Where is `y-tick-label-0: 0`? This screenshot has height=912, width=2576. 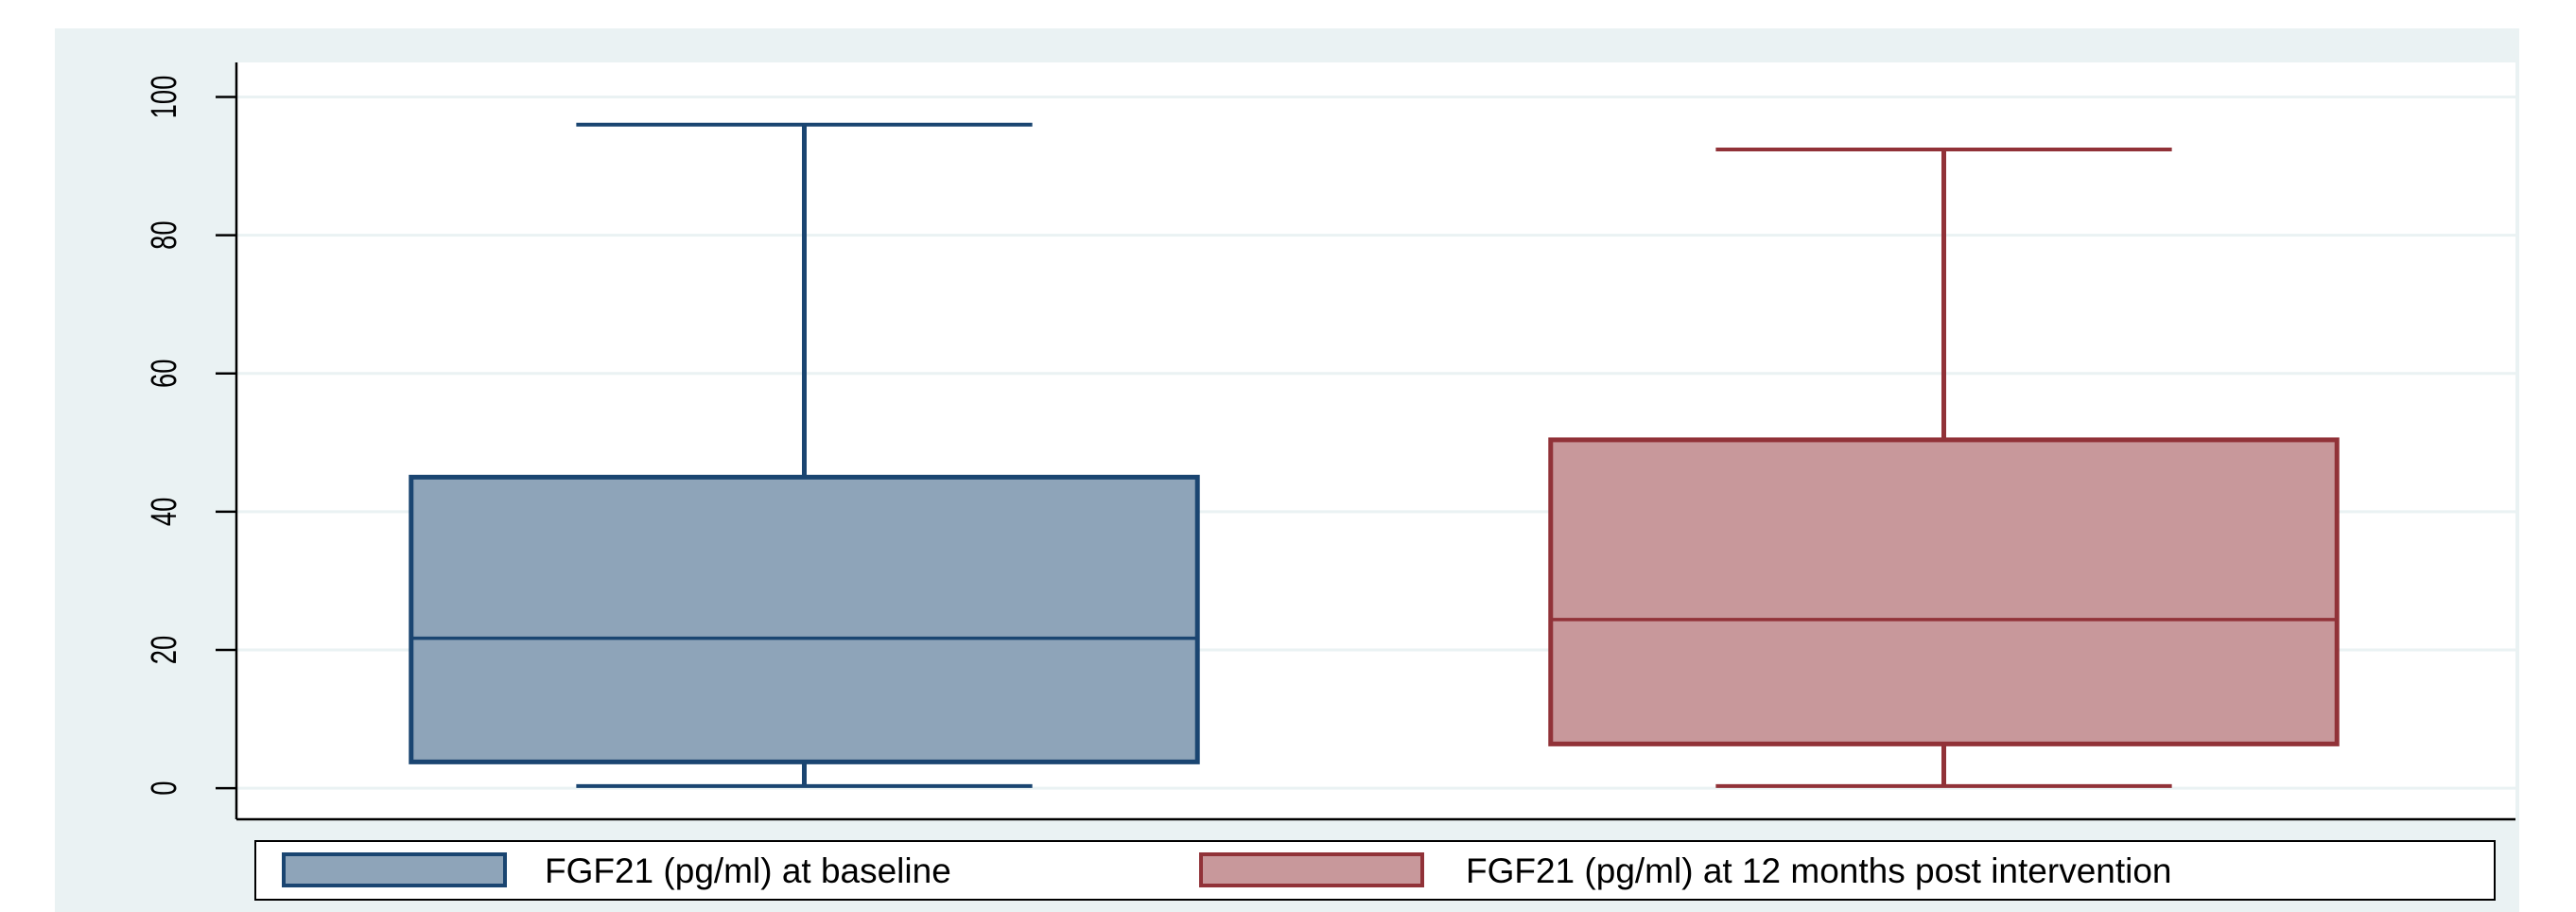 y-tick-label-0: 0 is located at coordinates (164, 788).